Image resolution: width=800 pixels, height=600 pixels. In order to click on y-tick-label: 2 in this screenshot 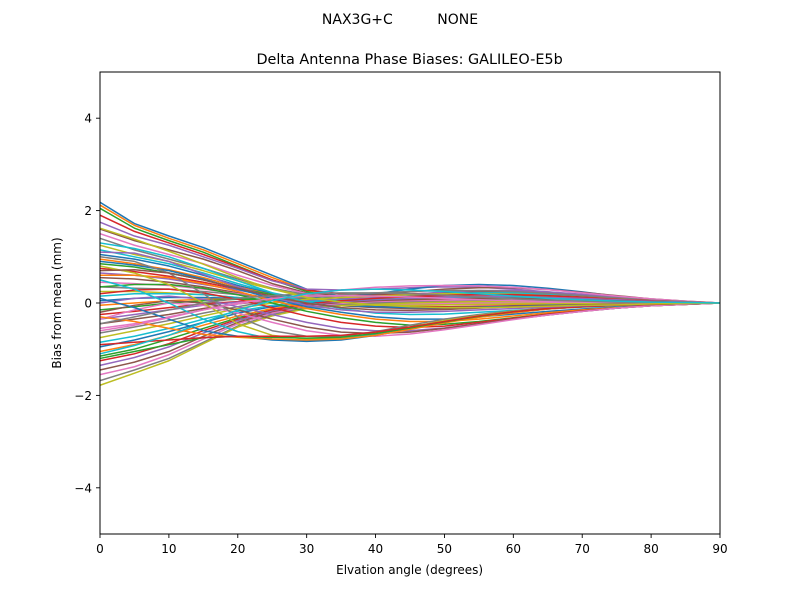, I will do `click(88, 211)`.